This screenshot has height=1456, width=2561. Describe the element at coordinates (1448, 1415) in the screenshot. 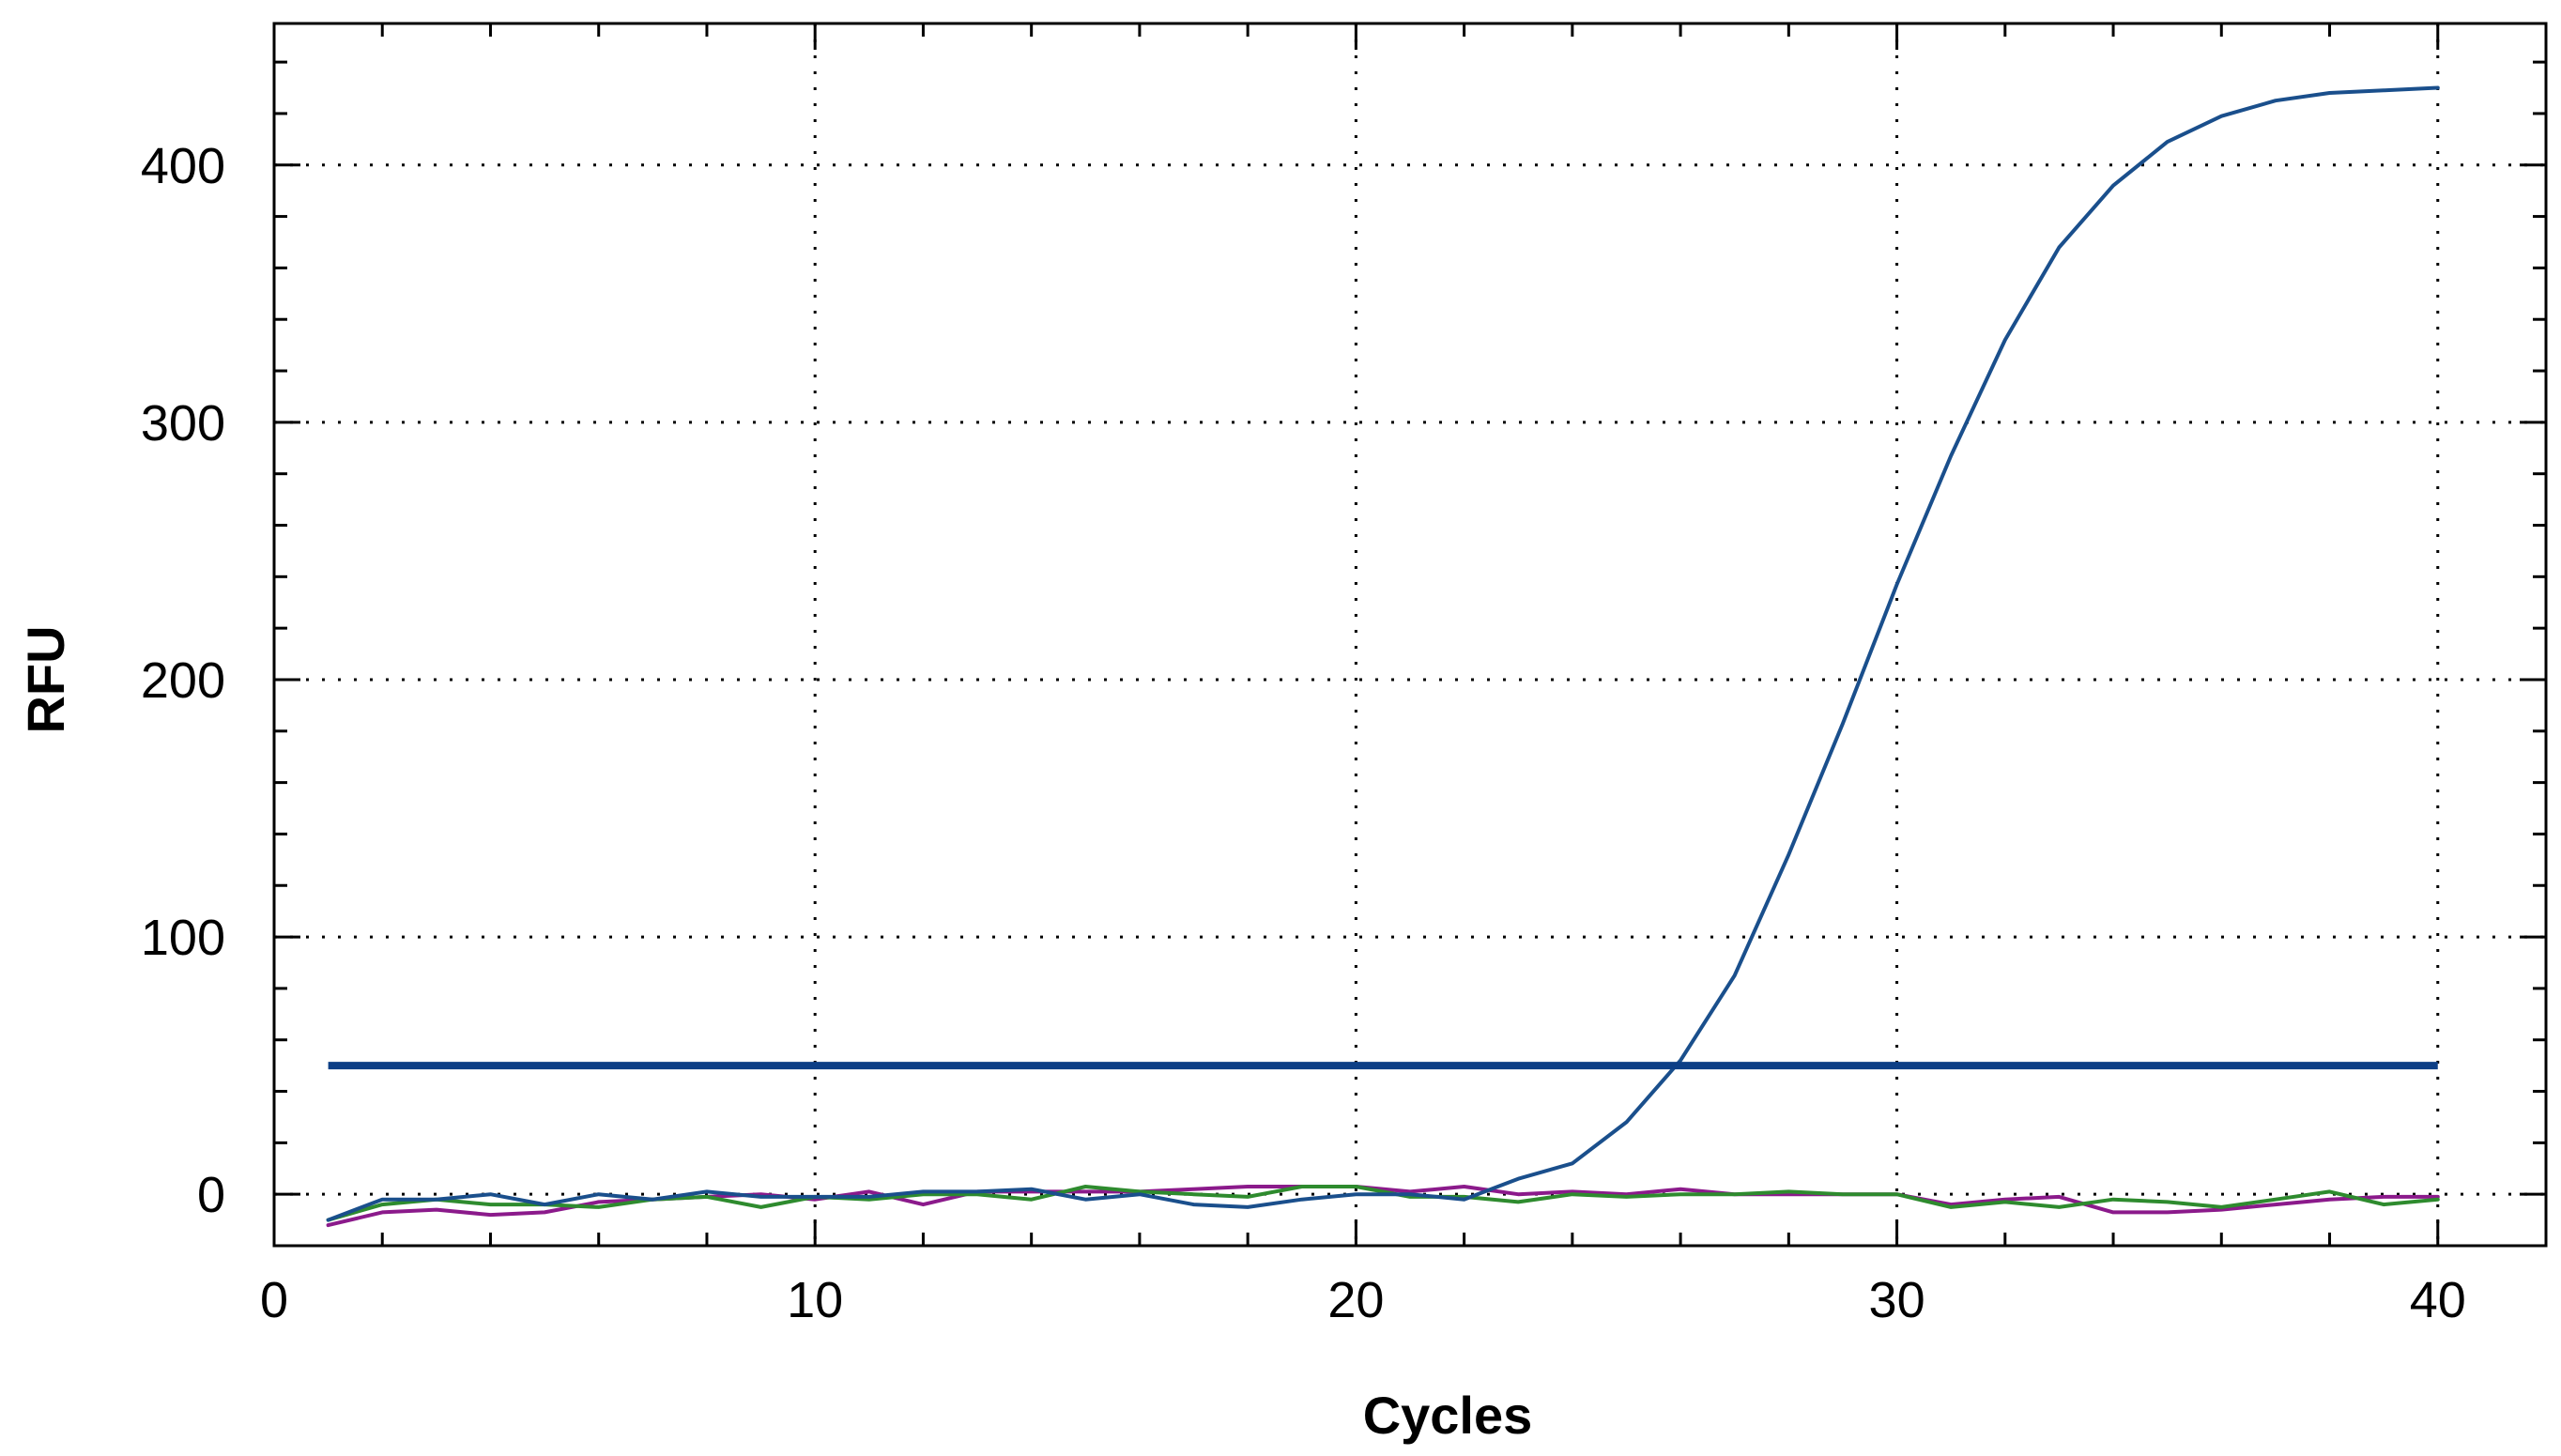

I see `x-axis-title: Cycles` at that location.